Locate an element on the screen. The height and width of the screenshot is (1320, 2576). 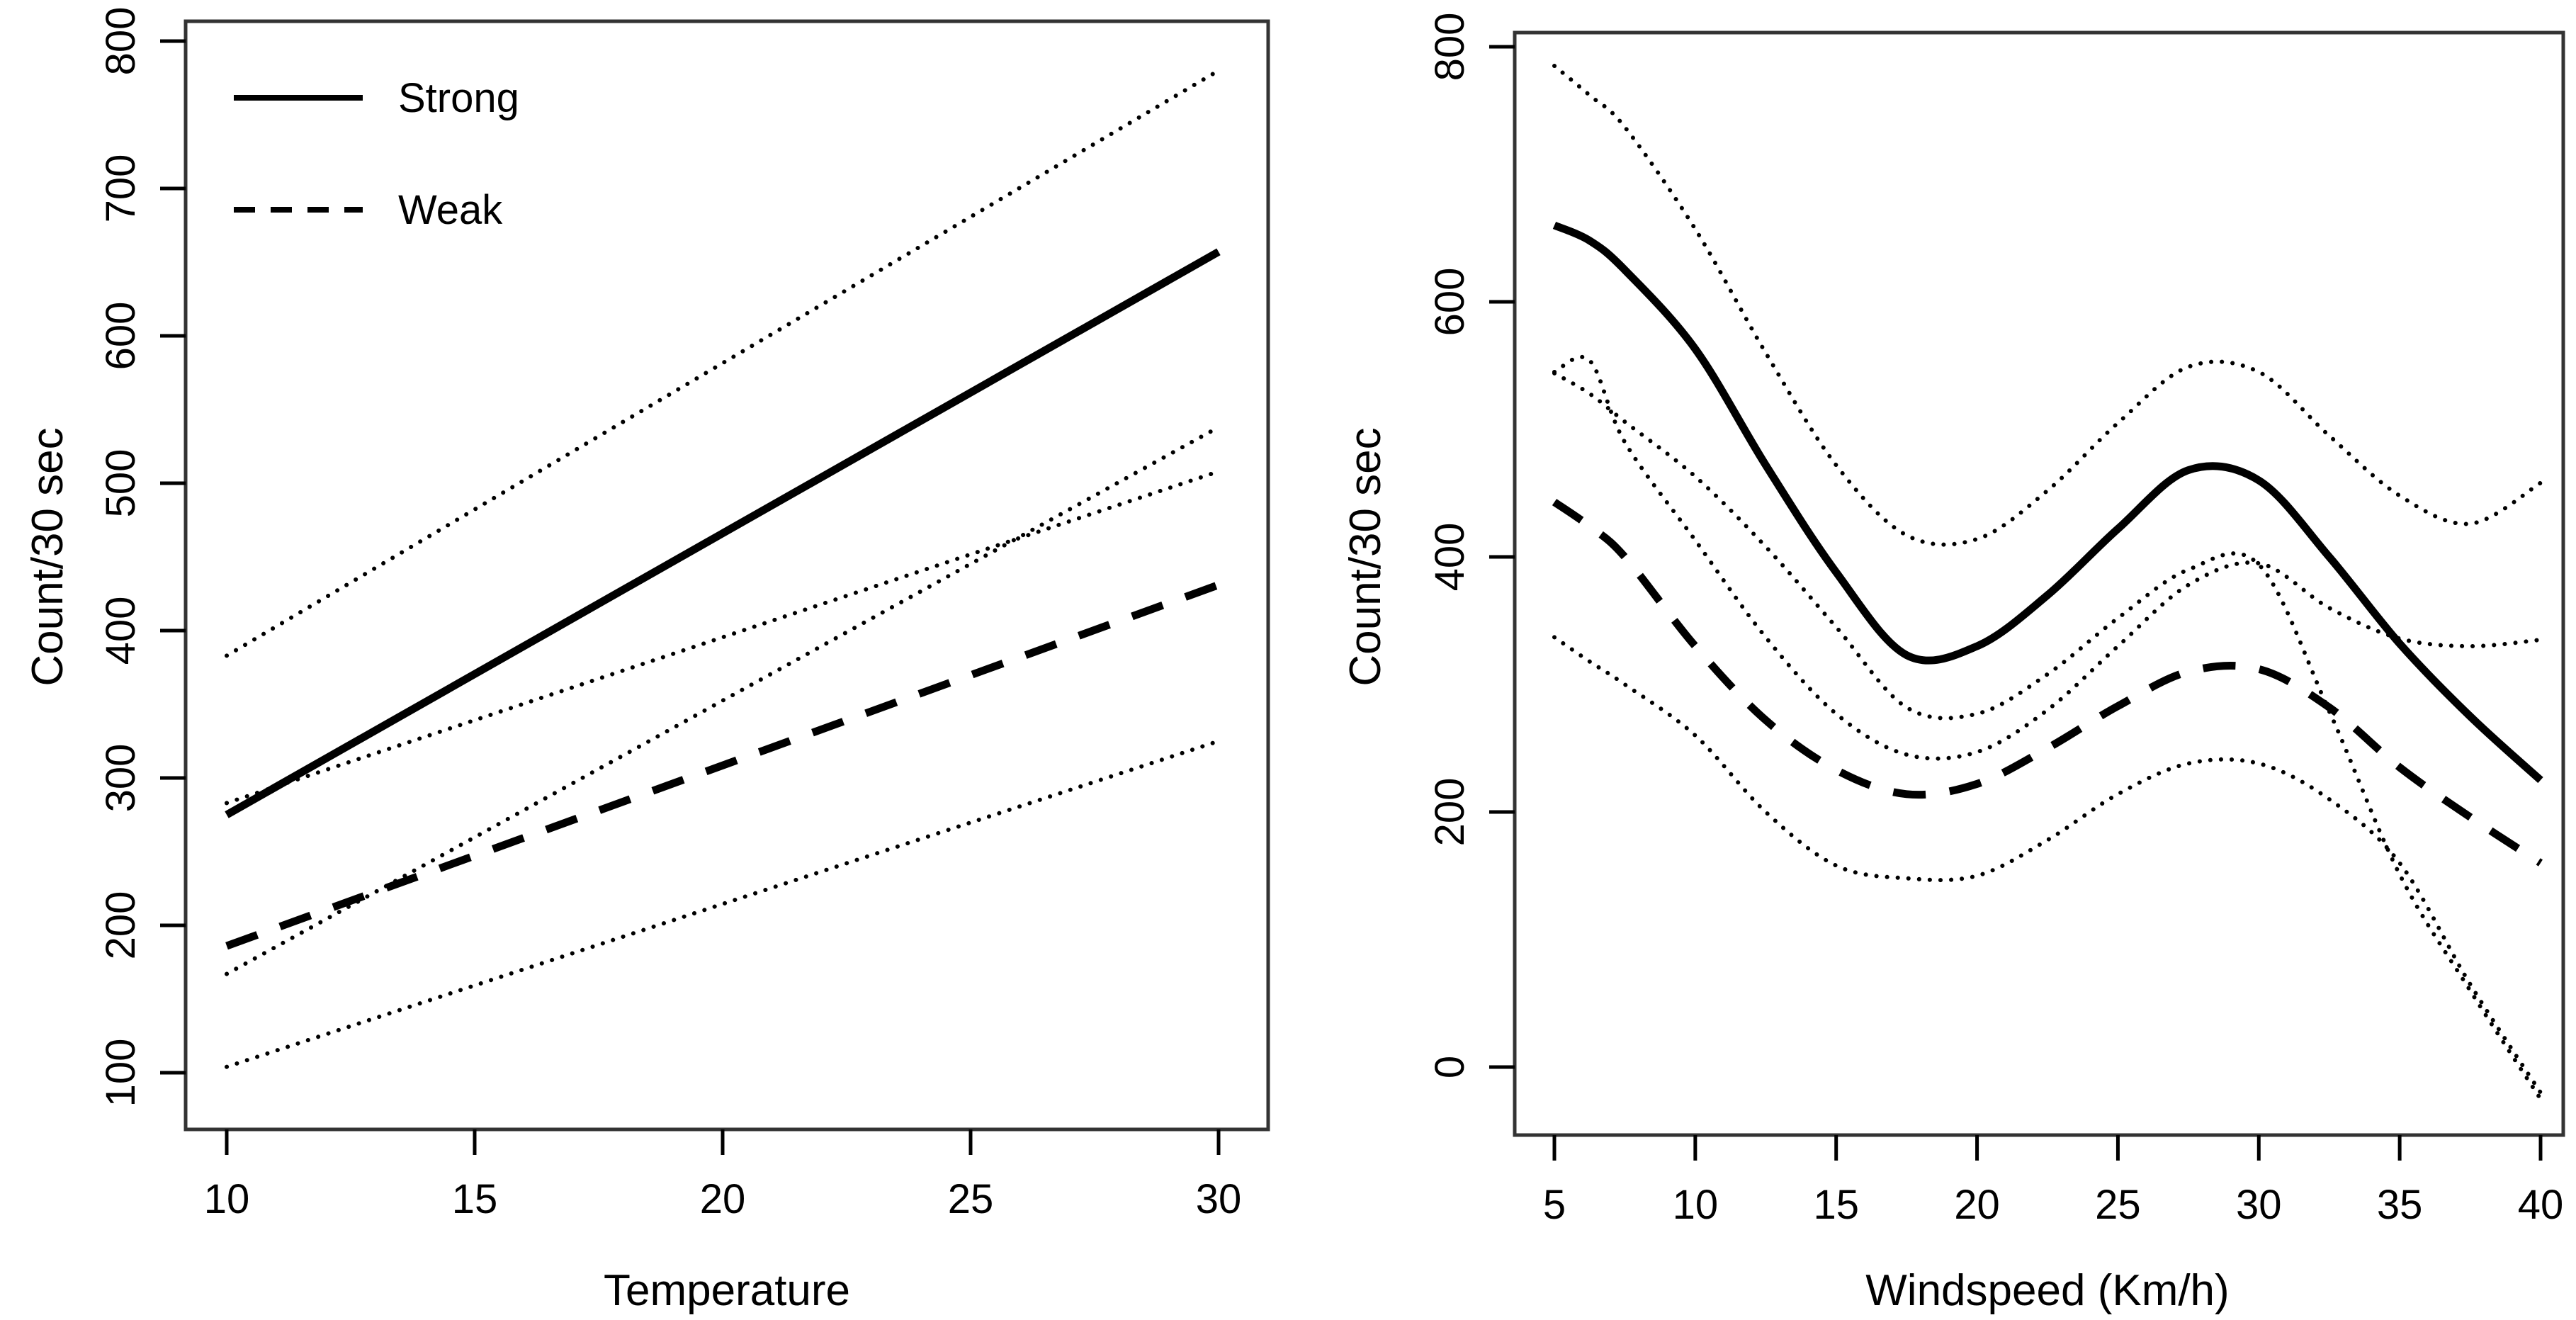
series-strong-ci-upper is located at coordinates (2047, 305).